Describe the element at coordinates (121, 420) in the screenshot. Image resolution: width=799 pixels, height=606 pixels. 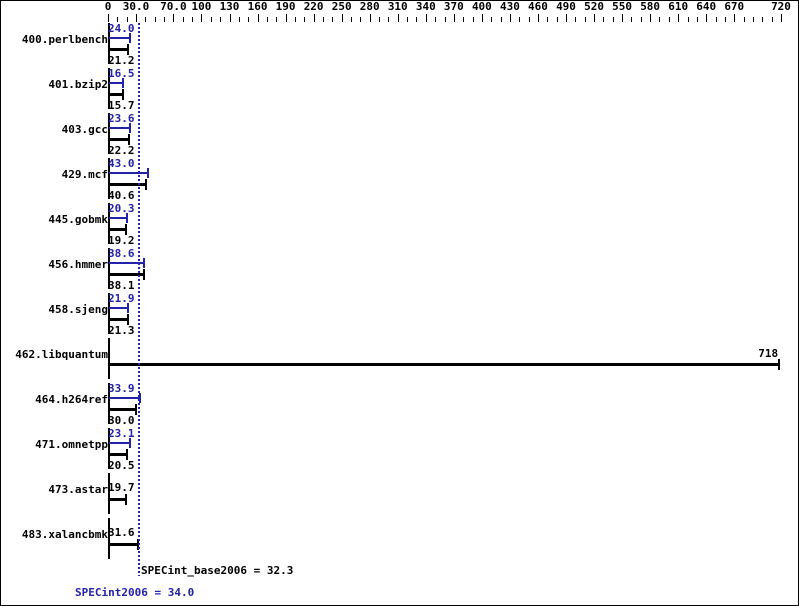
I see `bar-base-value: 30.0` at that location.